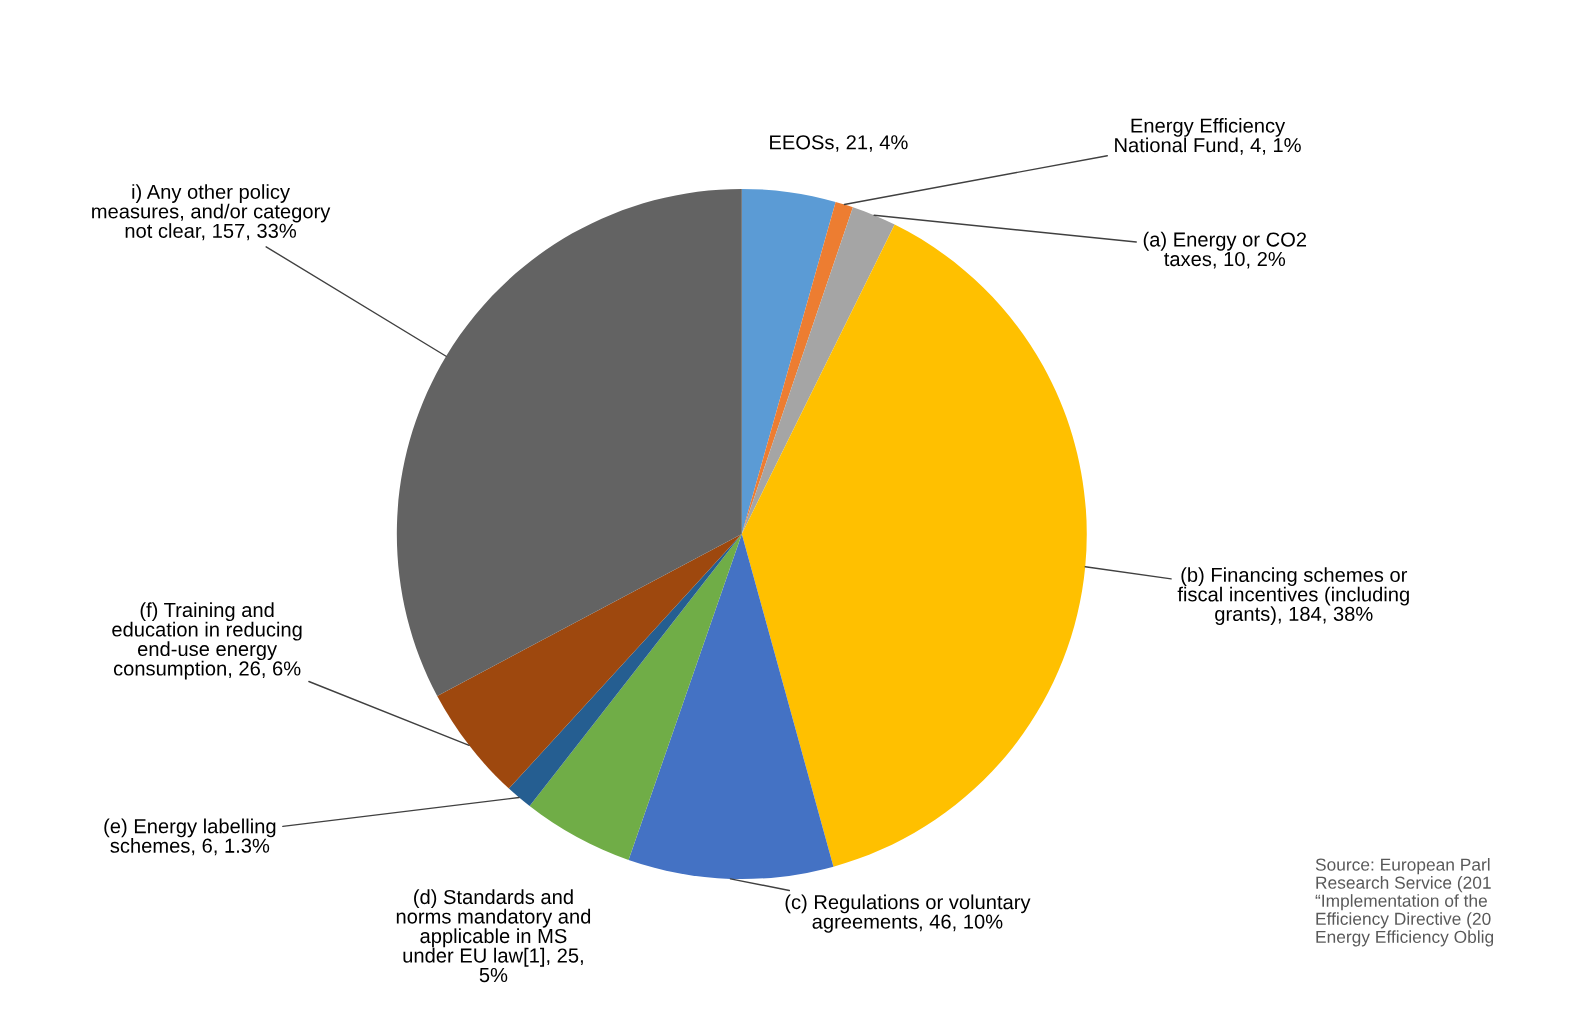 This screenshot has height=1021, width=1581. Describe the element at coordinates (1404, 902) in the screenshot. I see `source-note: Source: European Parl Research Service (201 “Implementation of the Efficiency Directive (20 Energy Efficiency Oblig` at that location.